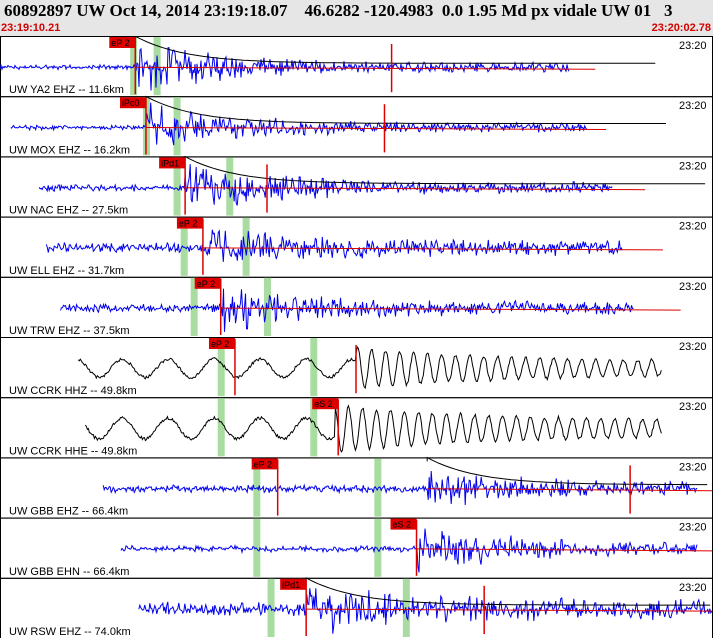 The width and height of the screenshot is (713, 638). I want to click on trace-label: UW MOX EHZ -- 16.2km, so click(69, 150).